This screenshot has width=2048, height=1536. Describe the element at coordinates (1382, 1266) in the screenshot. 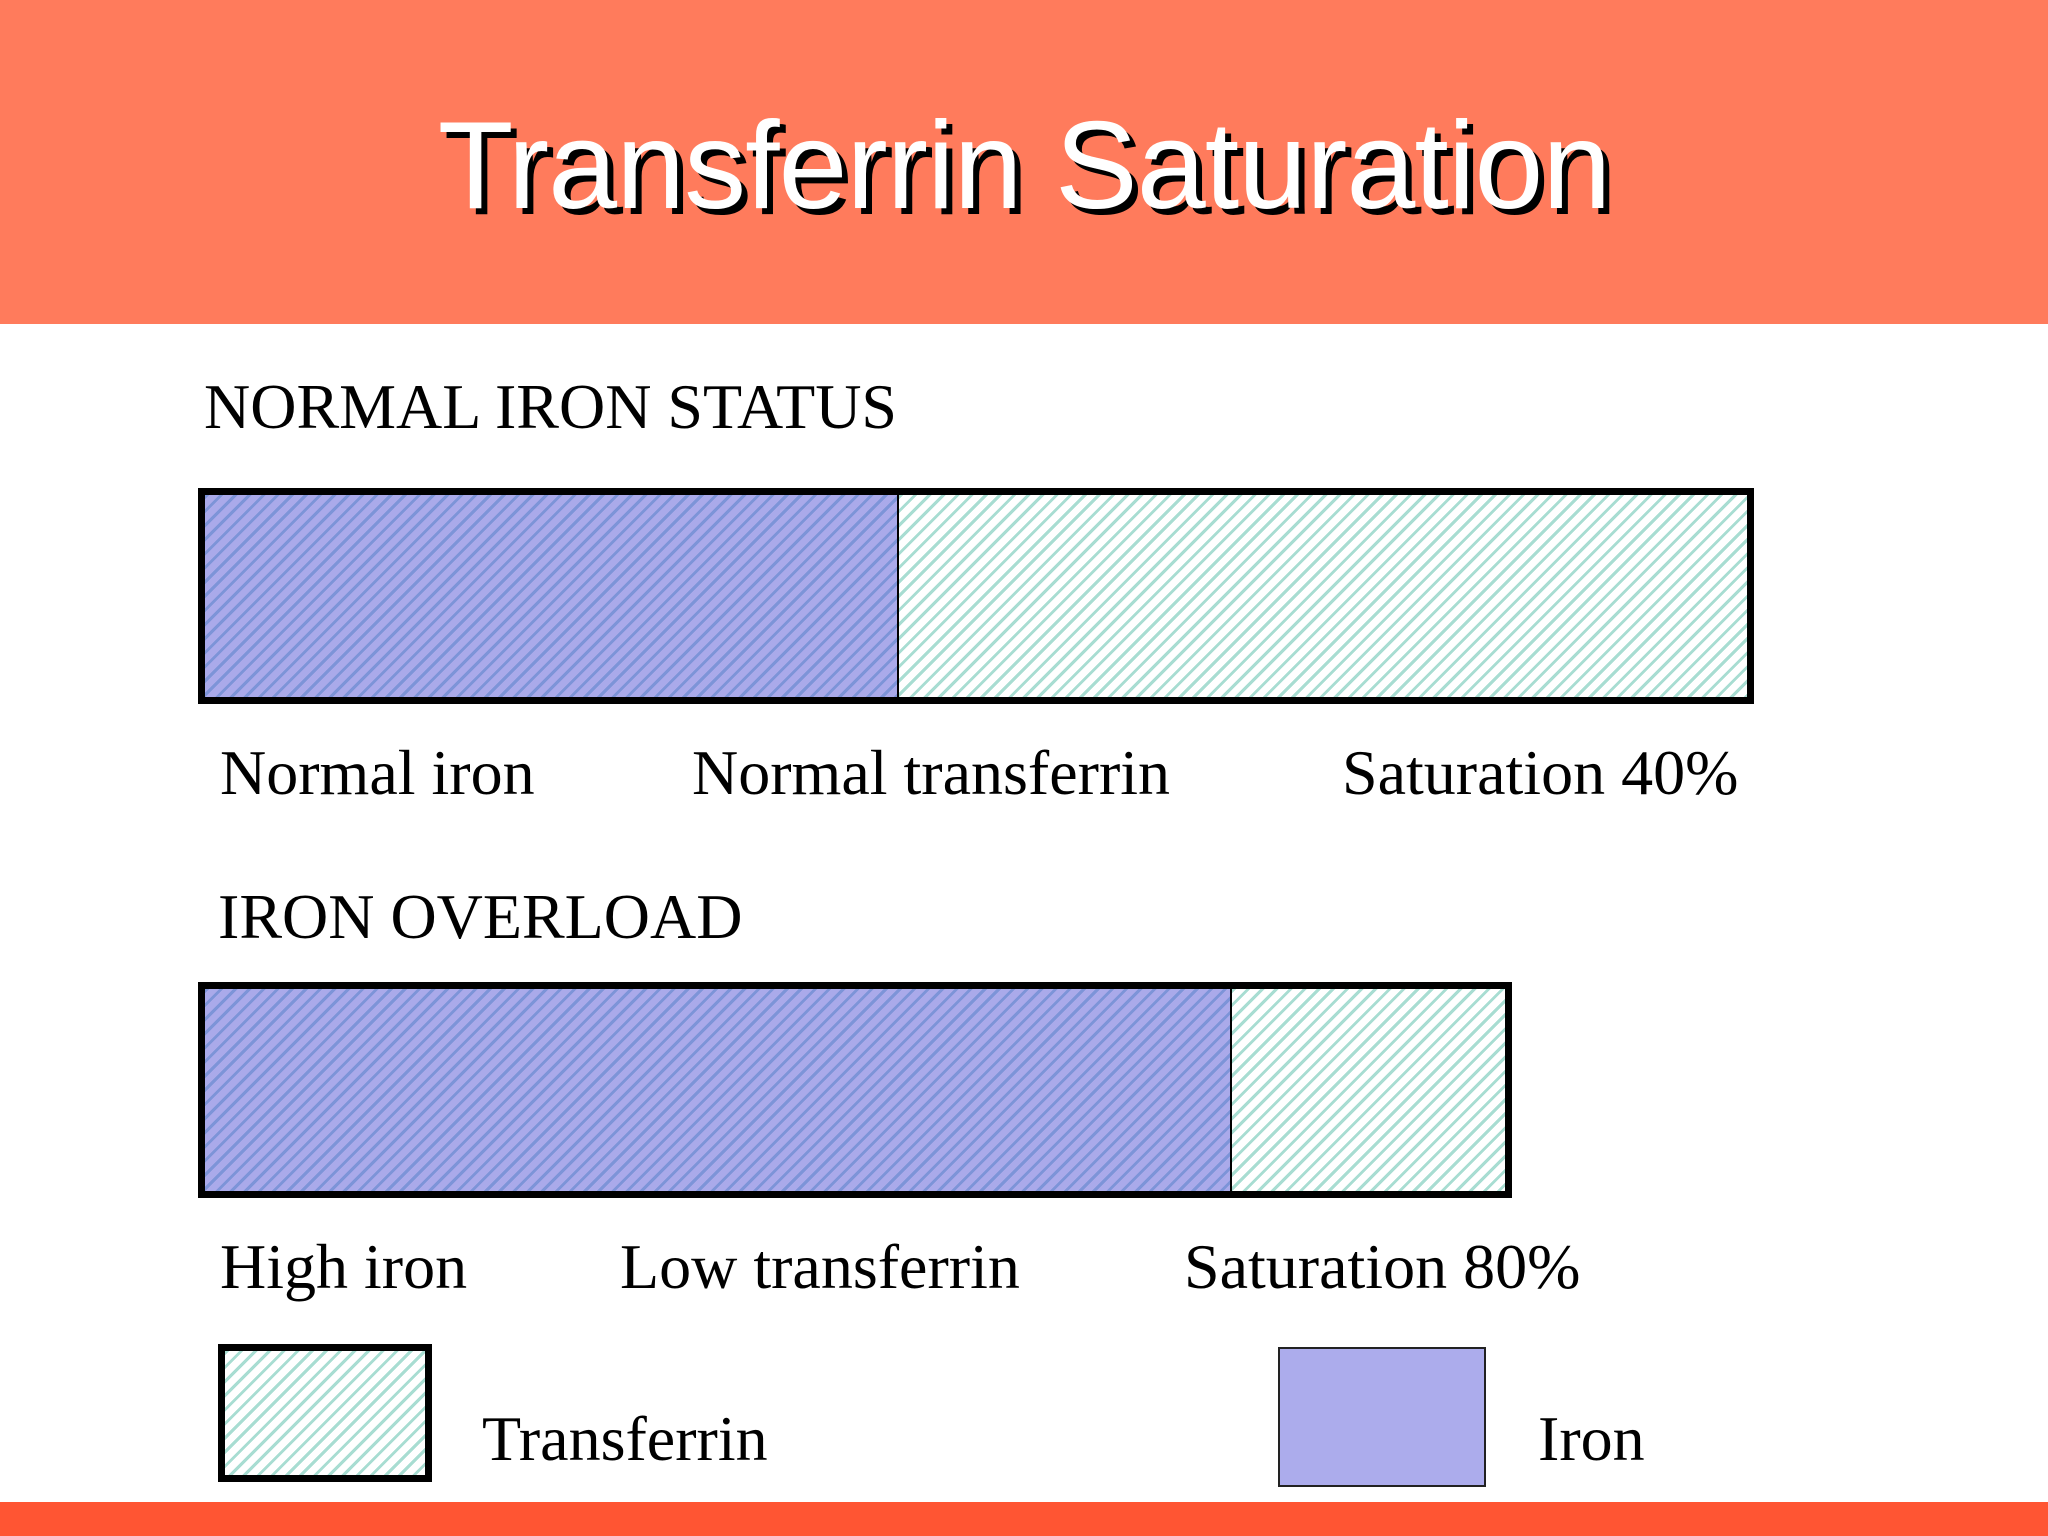

I see `overload-saturation-label: Saturation 80%` at that location.